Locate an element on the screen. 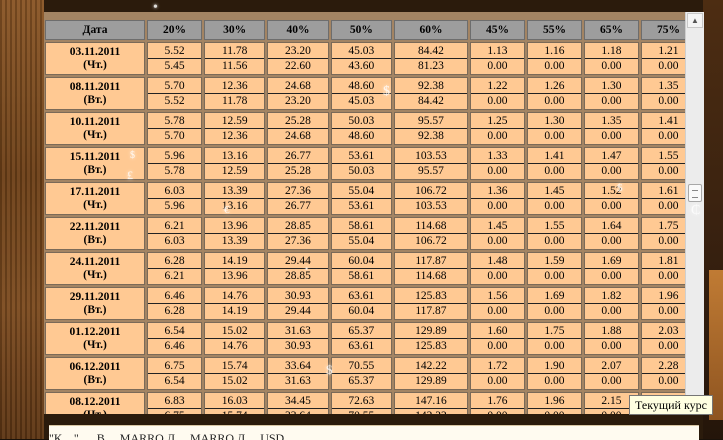  previous-value: 29.44 is located at coordinates (298, 311).